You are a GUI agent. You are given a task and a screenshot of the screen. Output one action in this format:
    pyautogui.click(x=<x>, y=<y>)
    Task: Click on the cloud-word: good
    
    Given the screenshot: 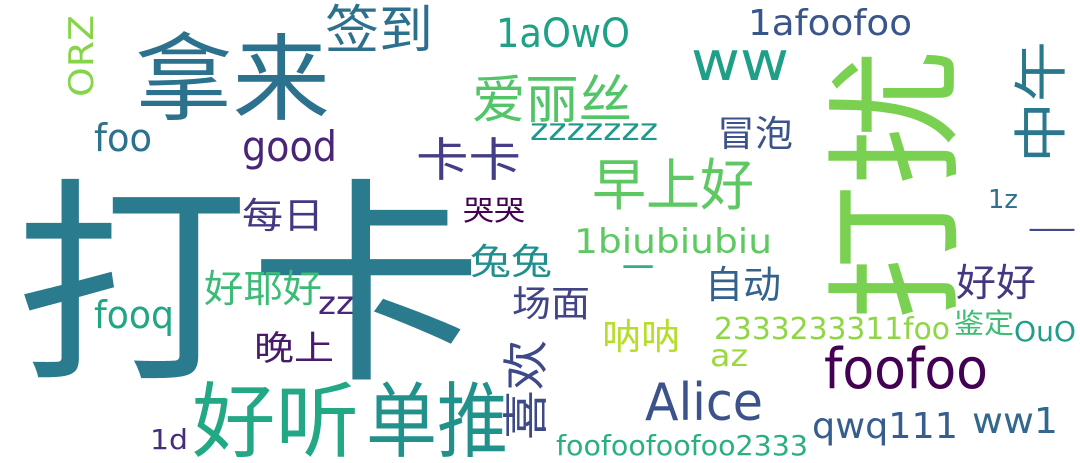 What is the action you would take?
    pyautogui.click(x=289, y=146)
    